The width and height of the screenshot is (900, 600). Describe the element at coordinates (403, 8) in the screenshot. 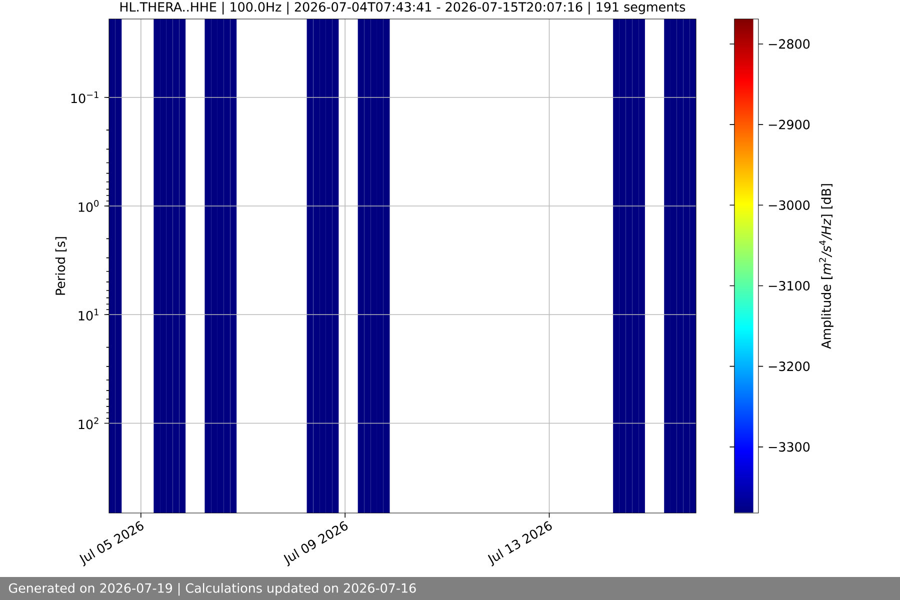

I see `chart-title: HL.THERA..HHE | 100.0Hz | 2026-07-04T07:43:41 - 2026-07-15T20:07:16 | 191 segments` at that location.